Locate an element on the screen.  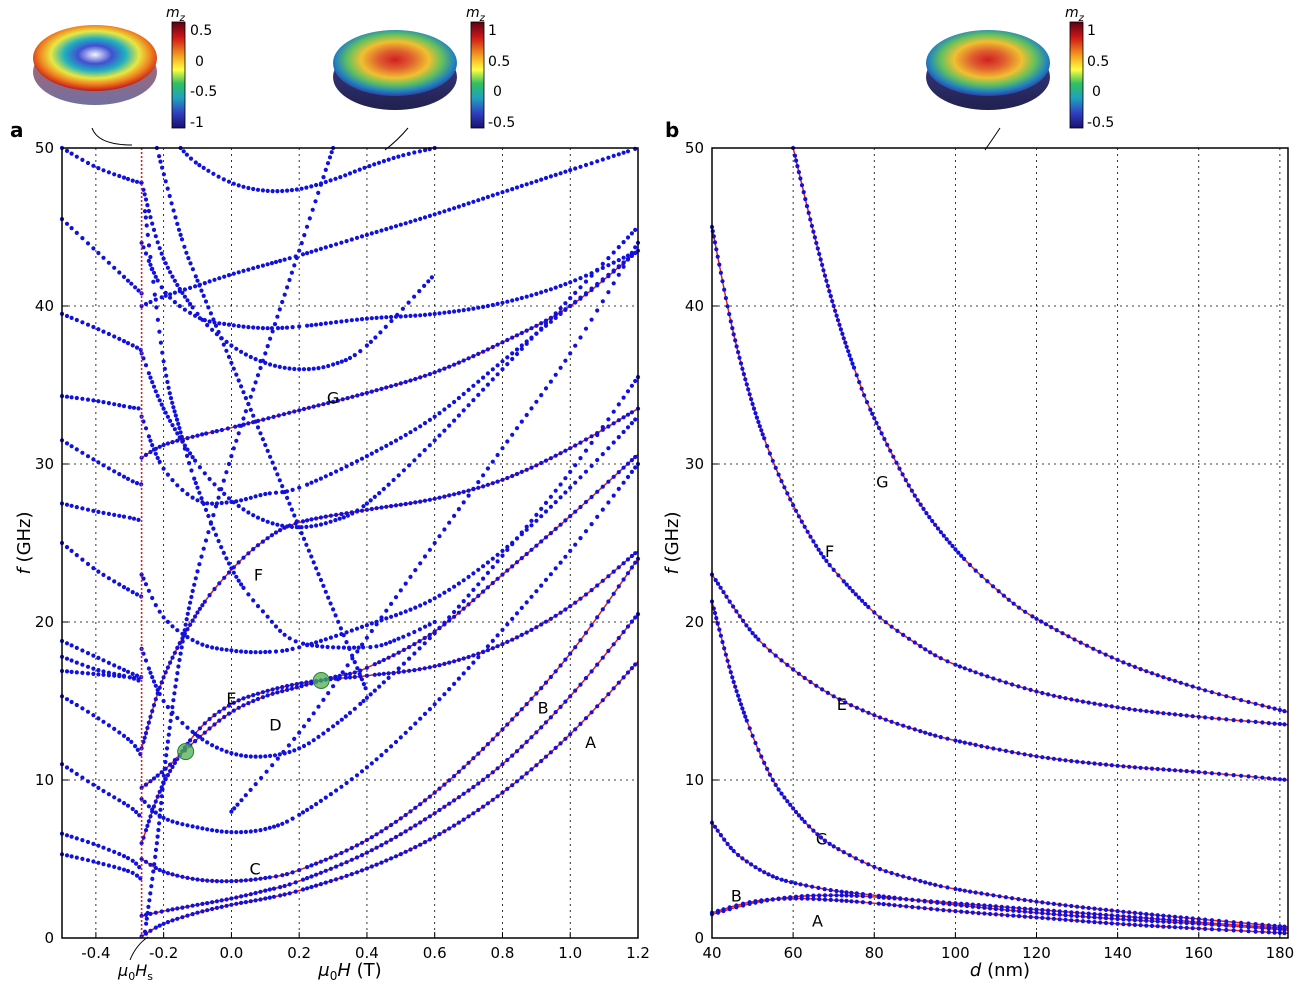
inset-3-tick-0: 1 is located at coordinates (1091, 31).